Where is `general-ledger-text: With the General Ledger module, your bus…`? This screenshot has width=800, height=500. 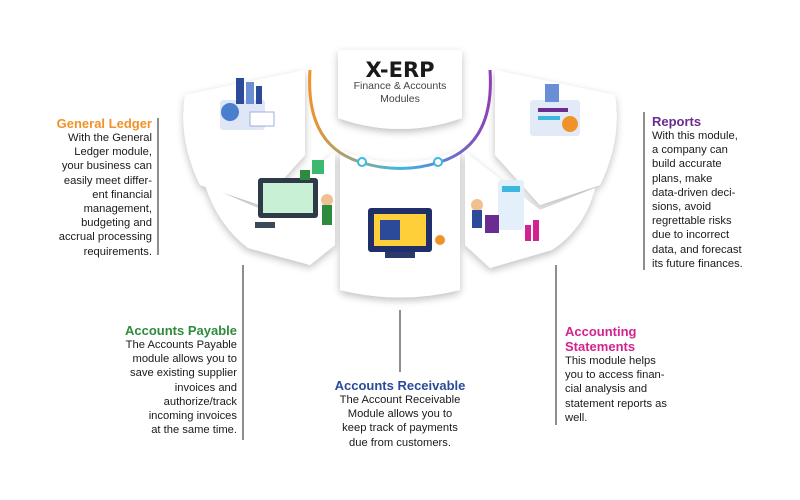
general-ledger-text: With the General Ledger module, your bus… is located at coordinates (105, 195).